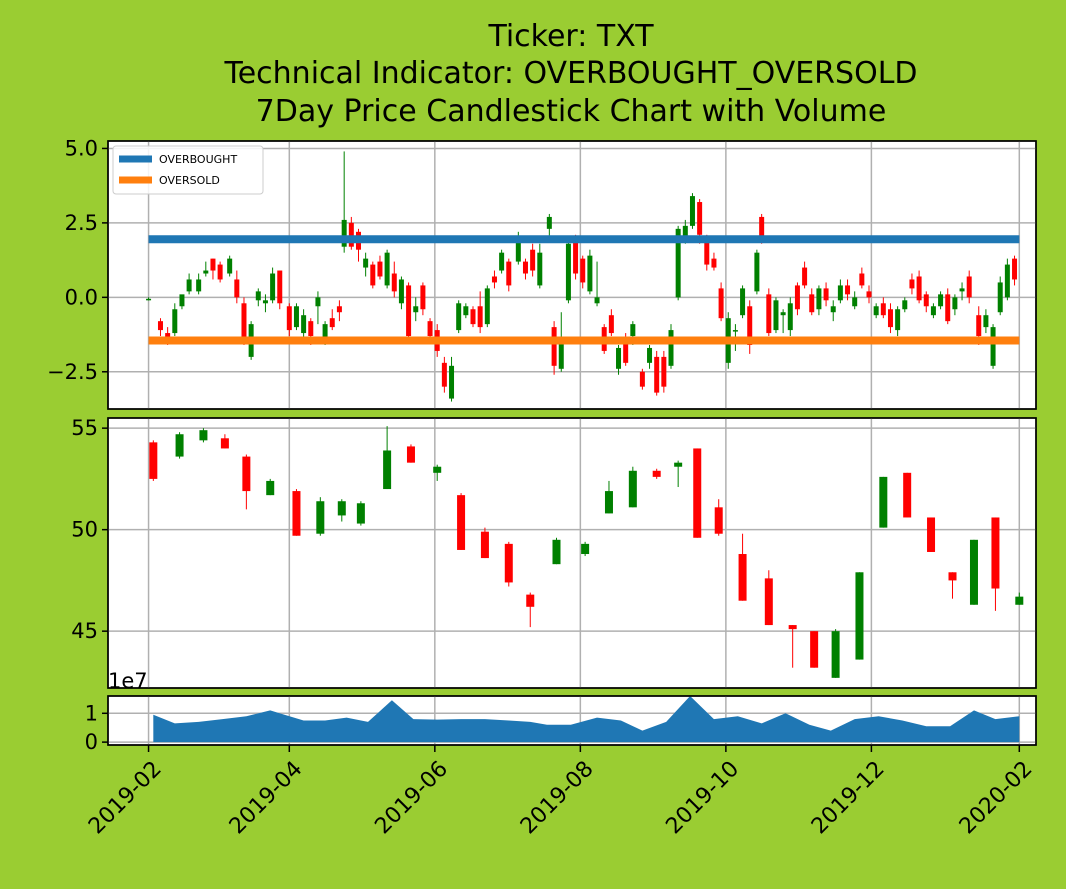  What do you see at coordinates (586, 719) in the screenshot?
I see `volume-area` at bounding box center [586, 719].